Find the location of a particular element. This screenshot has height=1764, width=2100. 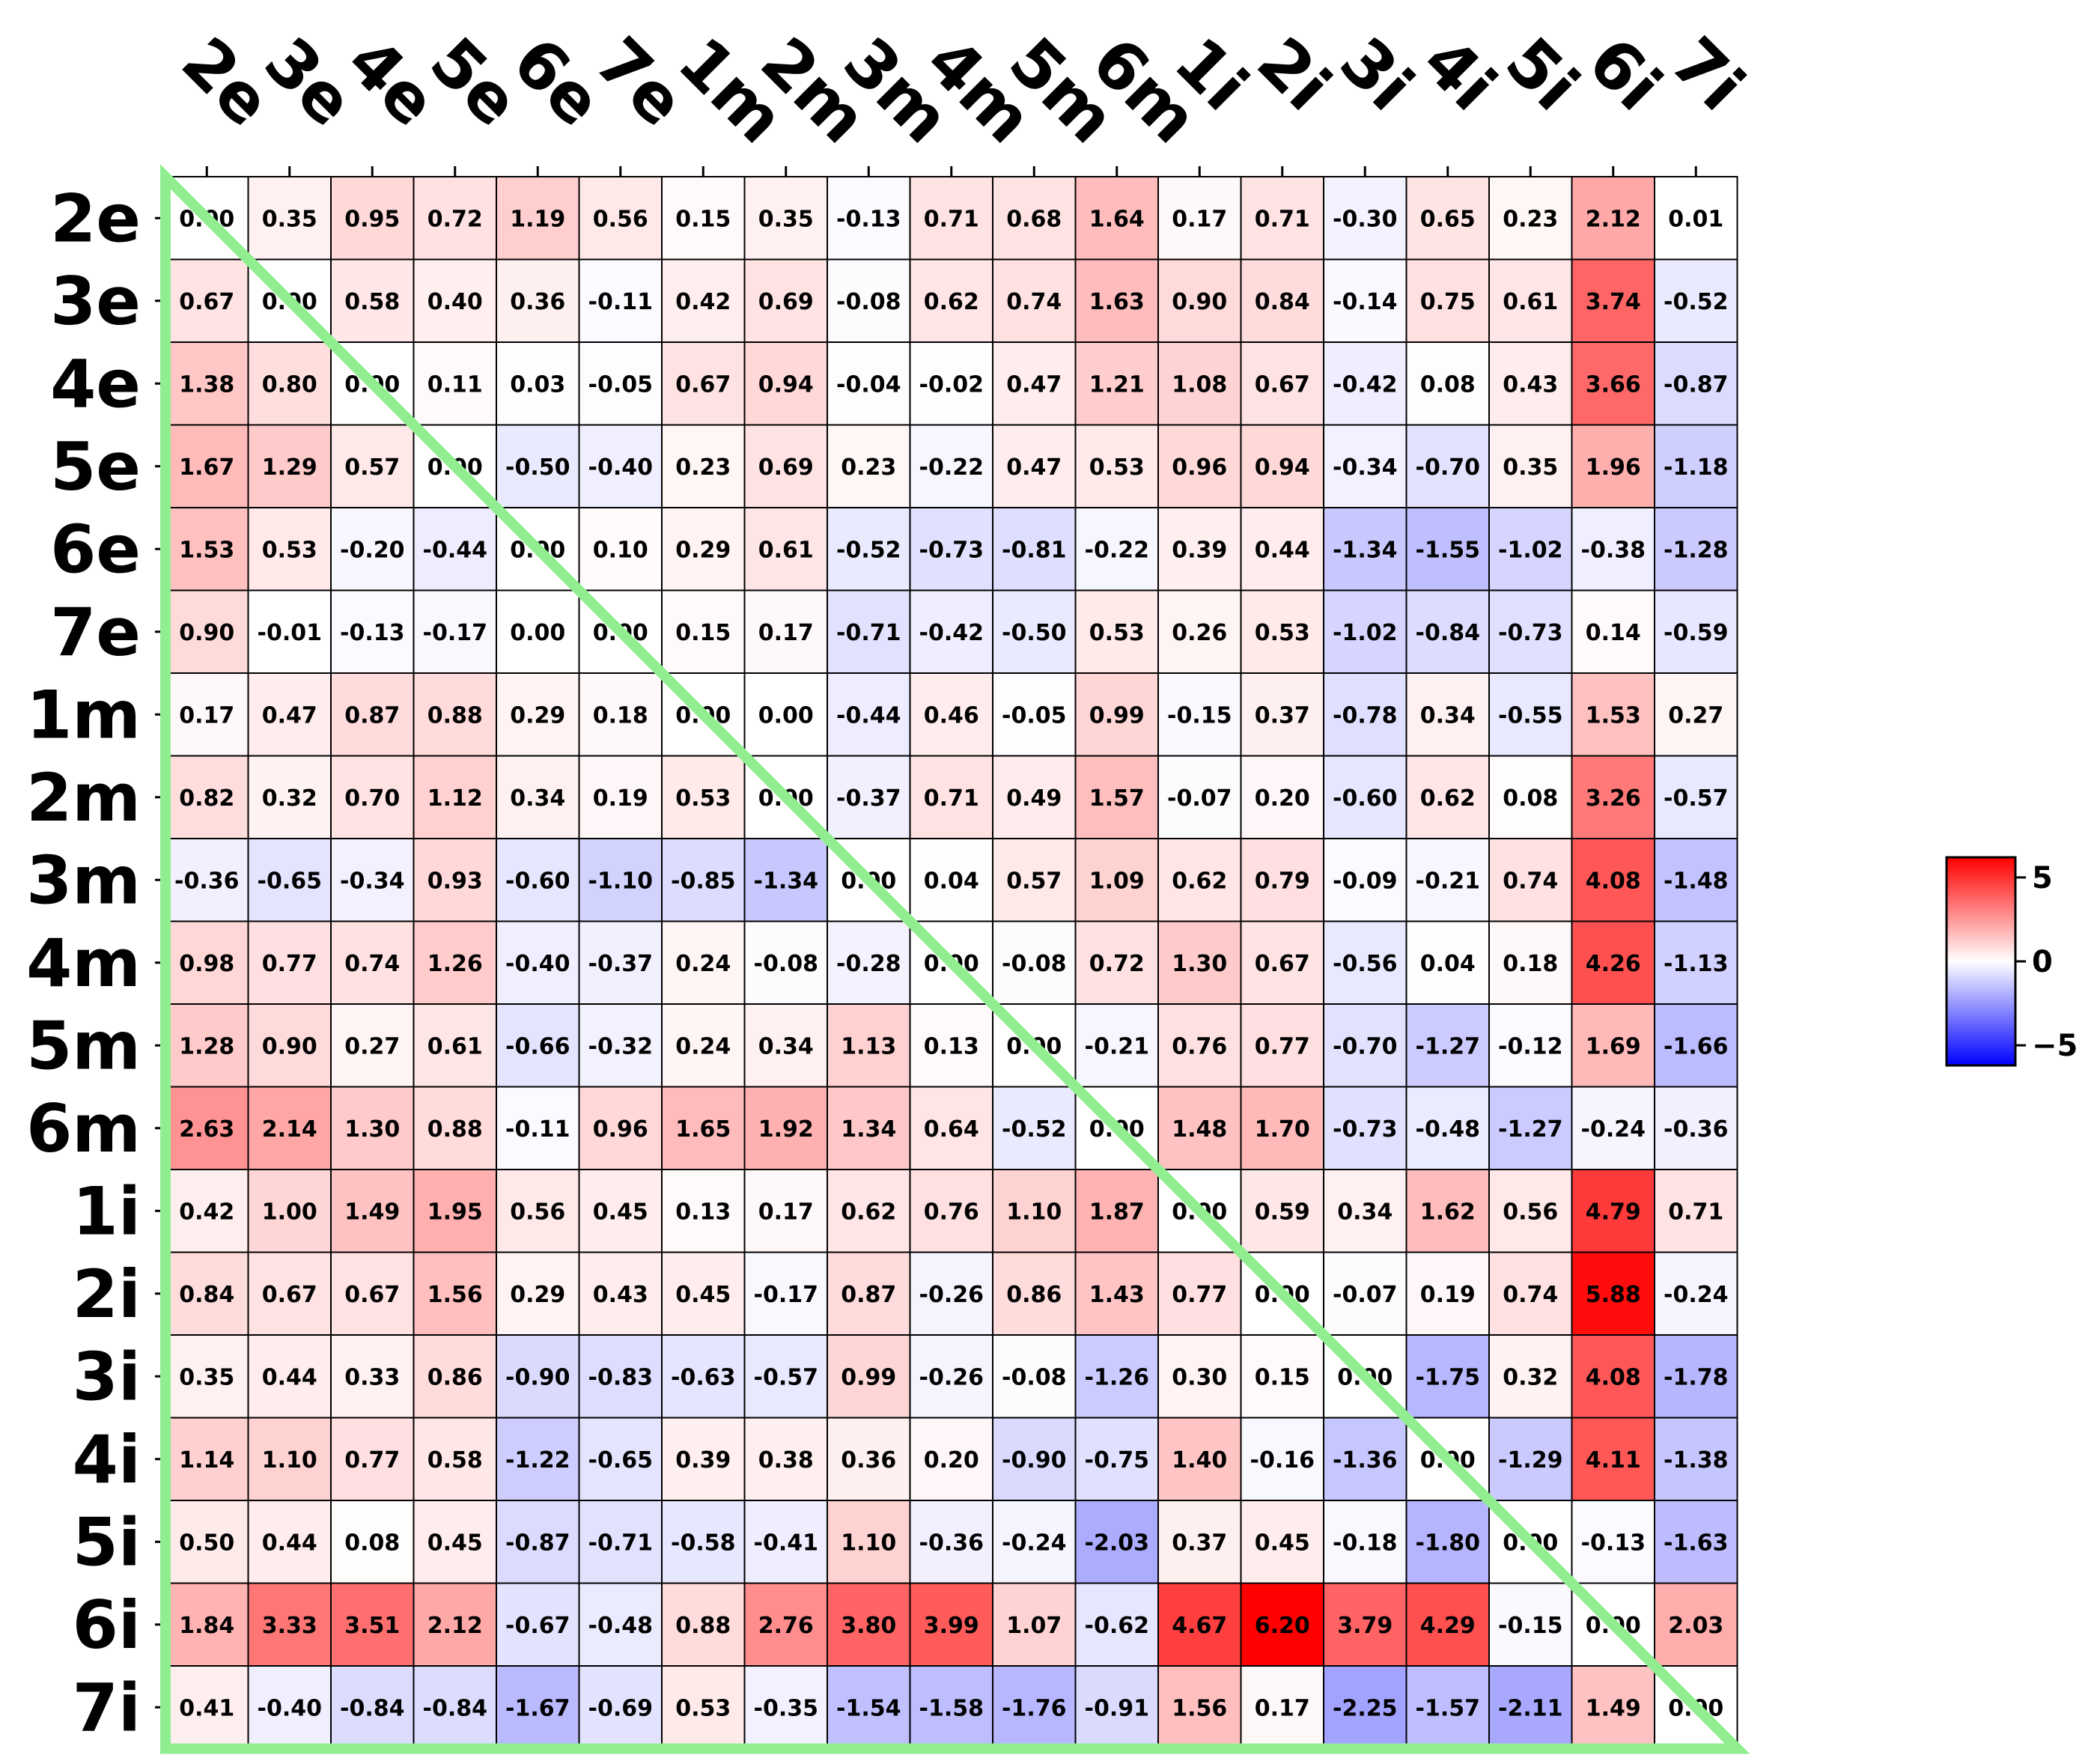

cell-value-label: 0.46 is located at coordinates (951, 715).